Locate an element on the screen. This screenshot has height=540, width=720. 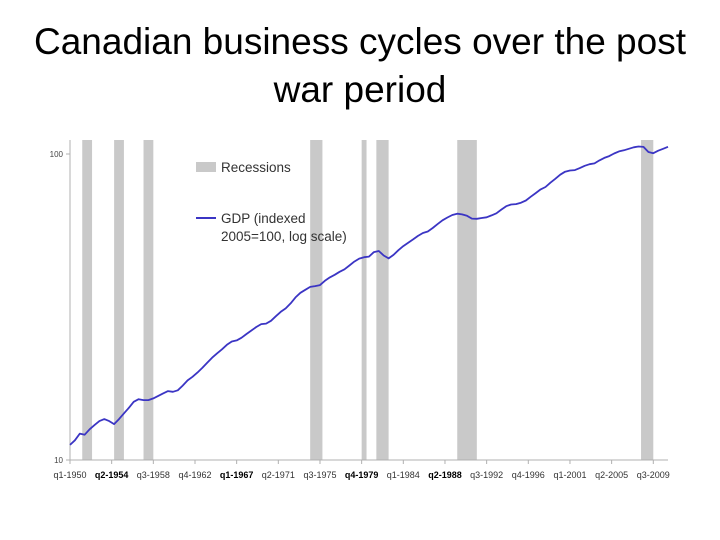
y-tick-label: 100 is located at coordinates (57, 154).